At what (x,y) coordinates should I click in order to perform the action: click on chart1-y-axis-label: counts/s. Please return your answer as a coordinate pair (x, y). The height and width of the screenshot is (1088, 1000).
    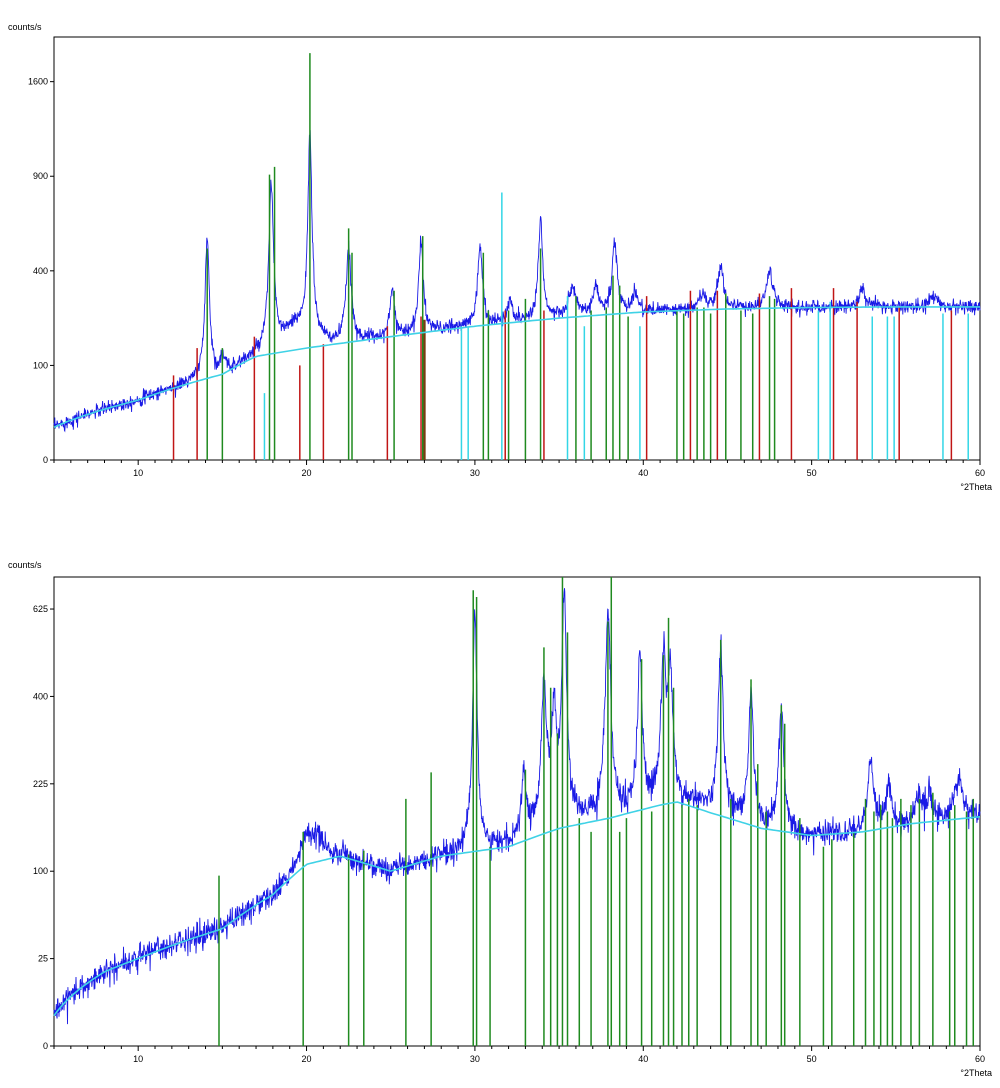
    Looking at the image, I should click on (25, 27).